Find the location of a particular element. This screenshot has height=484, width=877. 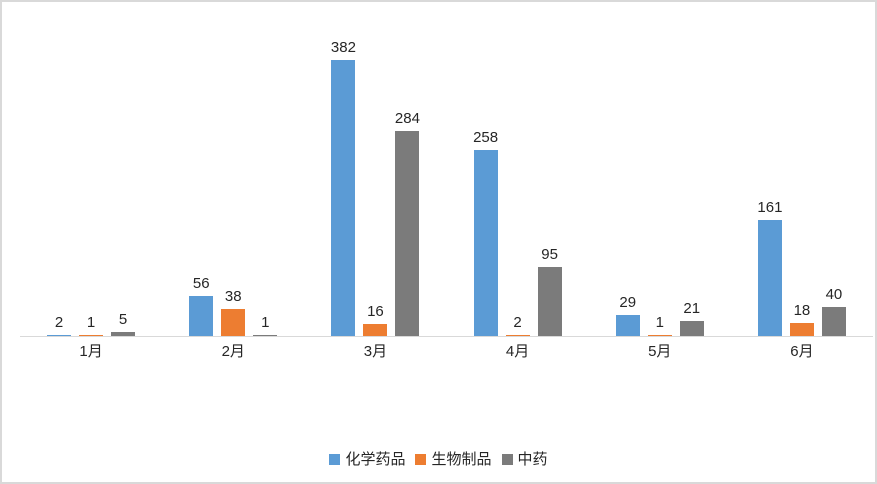

bar-value-label: 95 is located at coordinates (549, 255).